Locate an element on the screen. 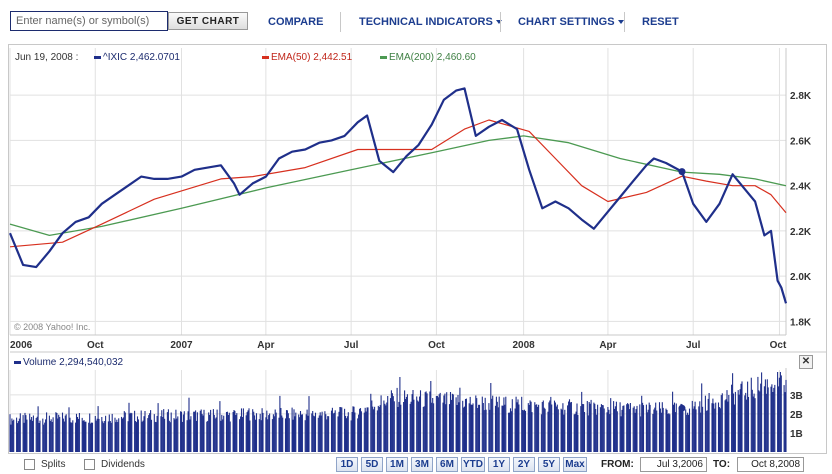 This screenshot has width=832, height=474. volume-label: Volume is located at coordinates (40, 362).